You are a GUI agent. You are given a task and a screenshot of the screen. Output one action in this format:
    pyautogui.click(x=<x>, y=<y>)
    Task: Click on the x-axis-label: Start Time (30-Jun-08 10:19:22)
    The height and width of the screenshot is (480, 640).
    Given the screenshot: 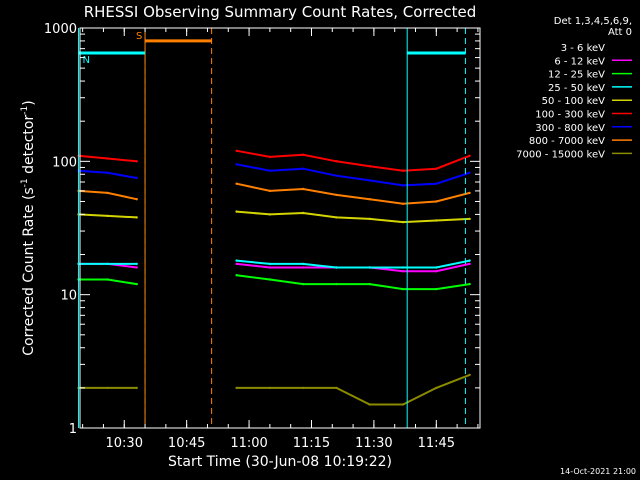 What is the action you would take?
    pyautogui.click(x=280, y=462)
    